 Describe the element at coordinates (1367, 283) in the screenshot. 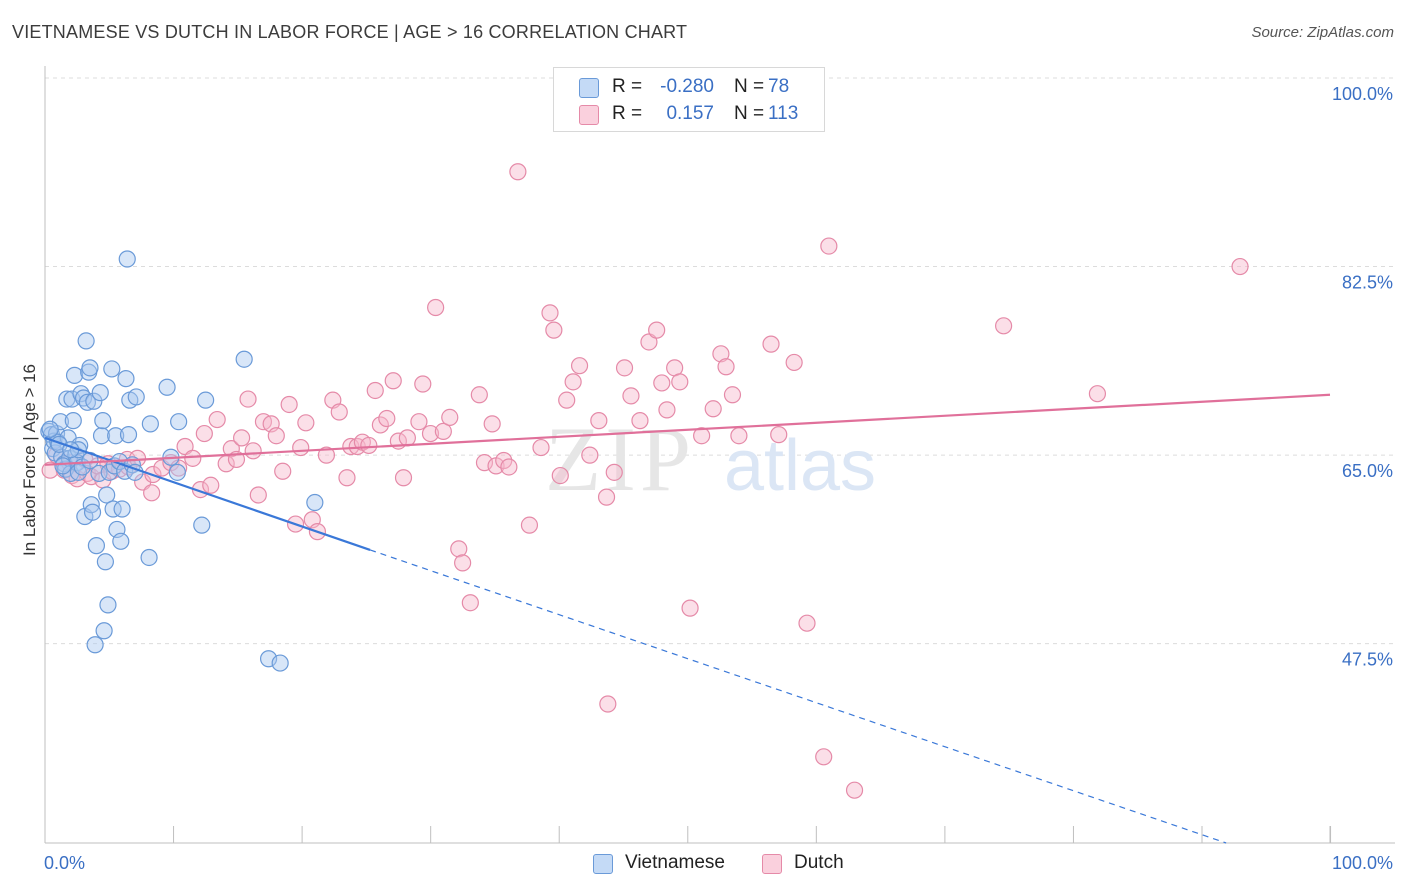

I see `y-tick-label: 82.5%` at that location.